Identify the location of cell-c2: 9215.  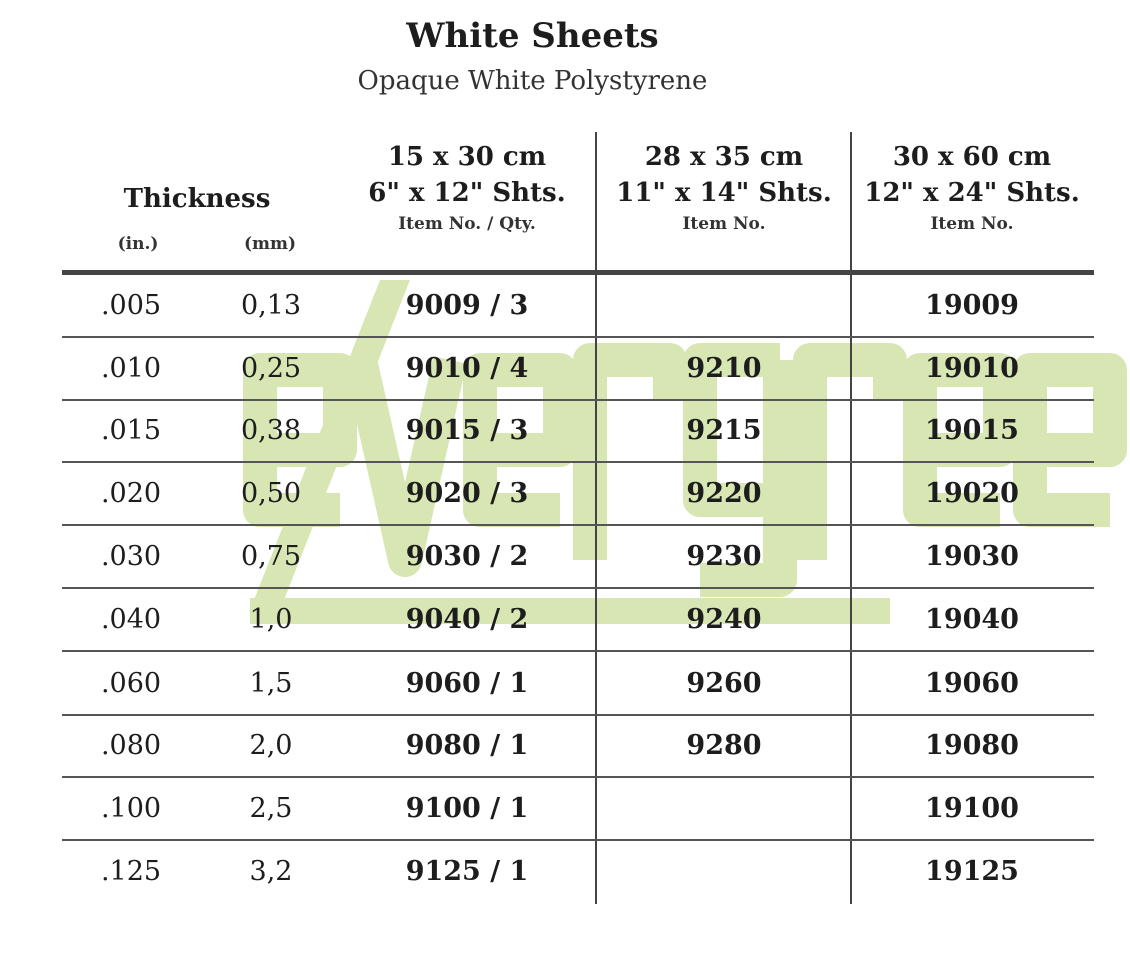
(724, 430).